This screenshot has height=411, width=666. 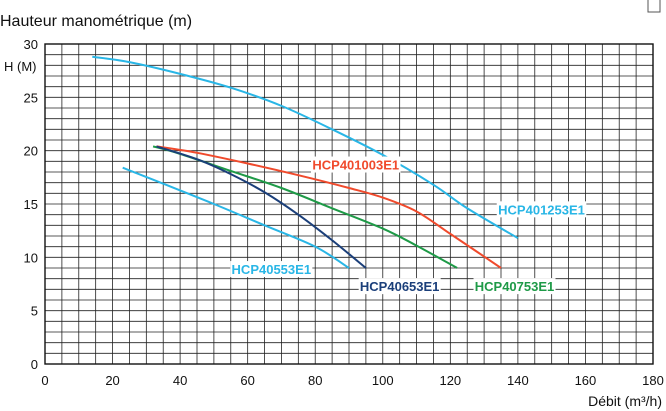 I want to click on series-label-hcp401253e1: HCP401253E1, so click(x=541, y=209).